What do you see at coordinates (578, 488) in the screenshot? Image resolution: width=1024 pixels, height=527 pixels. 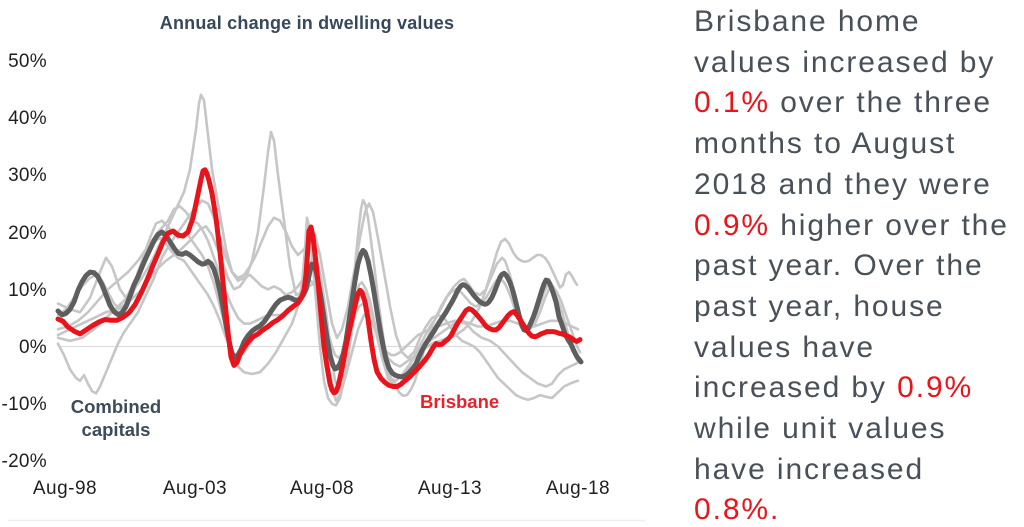 I see `svg-text: Aug-18` at bounding box center [578, 488].